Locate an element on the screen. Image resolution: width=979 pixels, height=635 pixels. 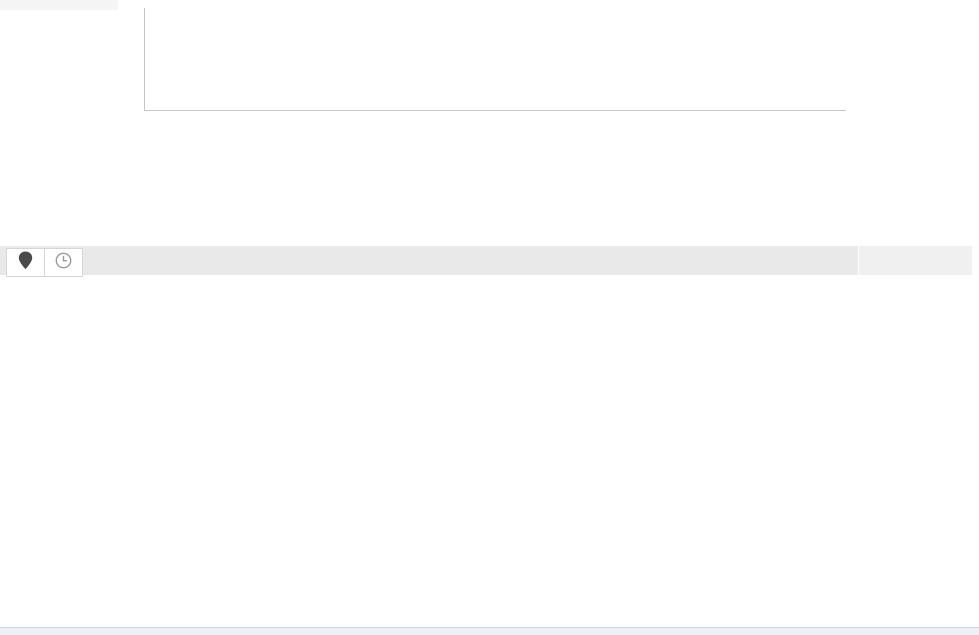
location-pin-icon is located at coordinates (25, 263).